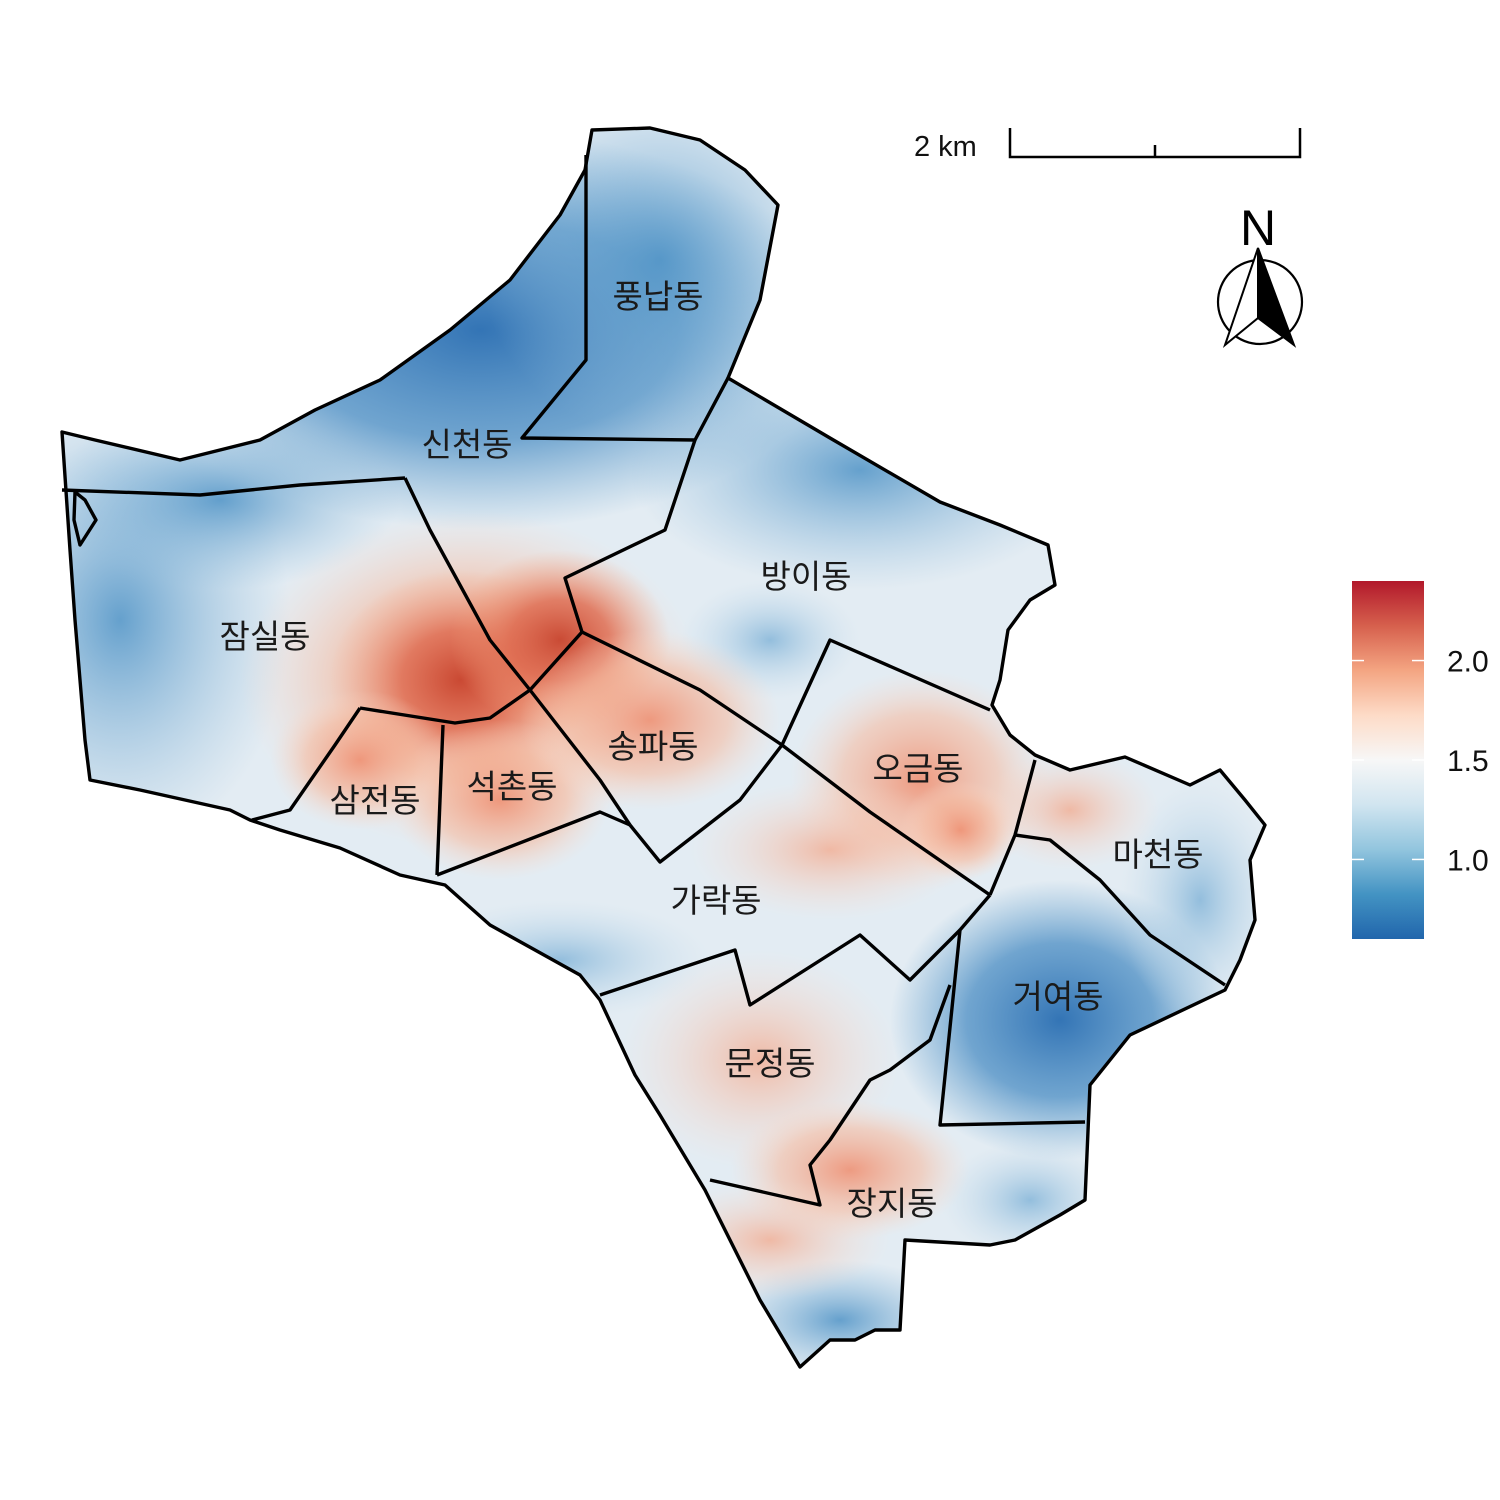 This screenshot has height=1500, width=1500. What do you see at coordinates (264, 636) in the screenshot?
I see `label-jamsil: 잠실동` at bounding box center [264, 636].